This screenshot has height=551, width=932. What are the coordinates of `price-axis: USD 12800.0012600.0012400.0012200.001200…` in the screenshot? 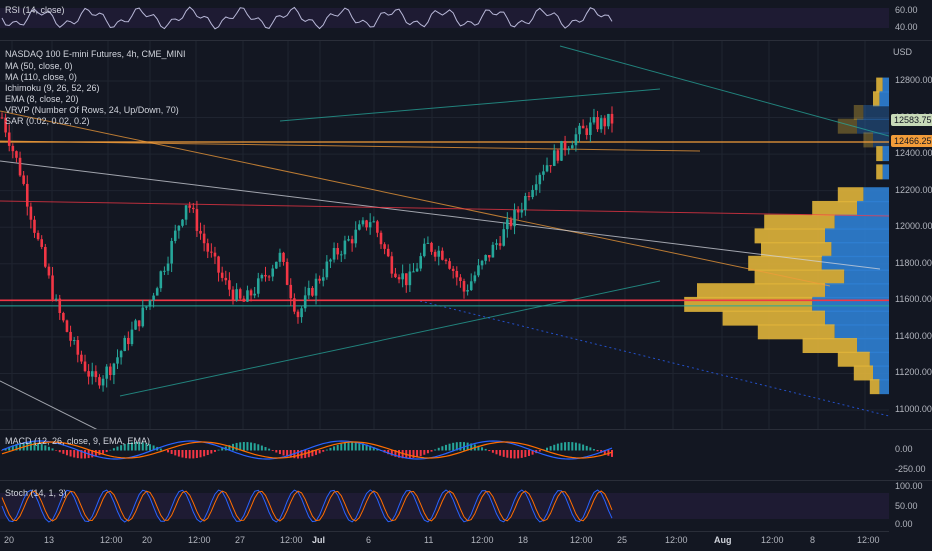 It's located at (910, 235).